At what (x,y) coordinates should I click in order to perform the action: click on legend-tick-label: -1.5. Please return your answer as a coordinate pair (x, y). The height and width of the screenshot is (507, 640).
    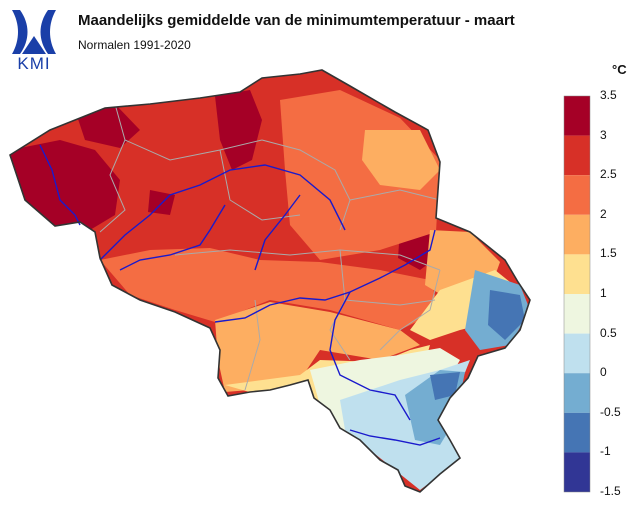
    Looking at the image, I should click on (610, 491).